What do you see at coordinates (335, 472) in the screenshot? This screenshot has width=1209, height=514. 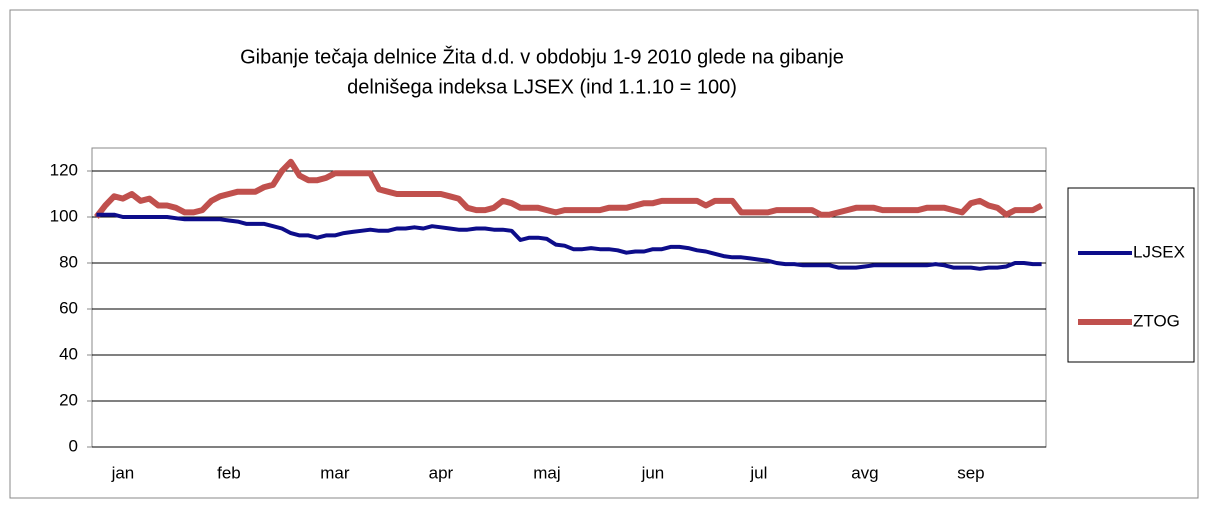 I see `x-tick-label: mar` at bounding box center [335, 472].